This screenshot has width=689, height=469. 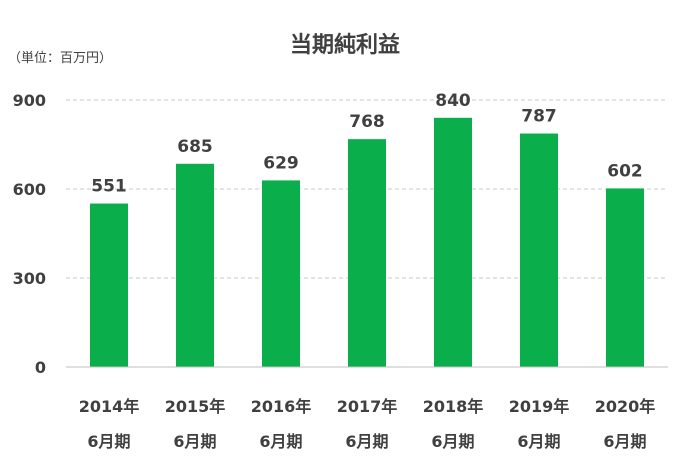 I want to click on chart-title: 当期純利益, so click(x=345, y=45).